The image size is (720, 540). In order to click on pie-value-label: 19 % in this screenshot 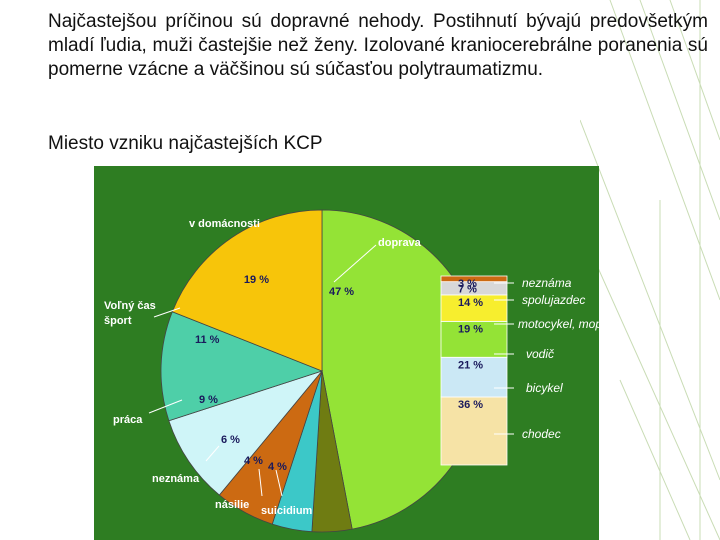, I will do `click(256, 280)`.